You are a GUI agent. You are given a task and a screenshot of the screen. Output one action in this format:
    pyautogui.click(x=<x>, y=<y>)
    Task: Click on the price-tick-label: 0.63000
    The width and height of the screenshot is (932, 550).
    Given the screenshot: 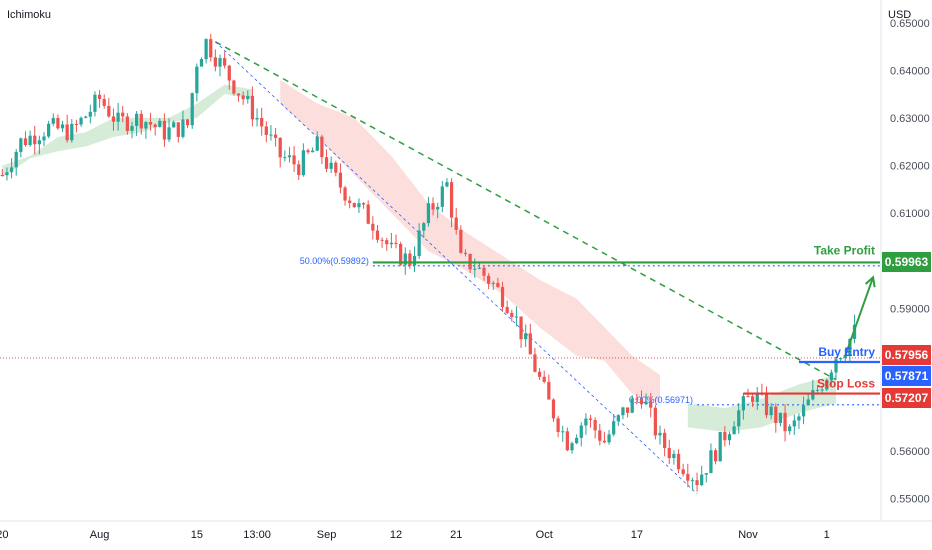 What is the action you would take?
    pyautogui.click(x=910, y=119)
    